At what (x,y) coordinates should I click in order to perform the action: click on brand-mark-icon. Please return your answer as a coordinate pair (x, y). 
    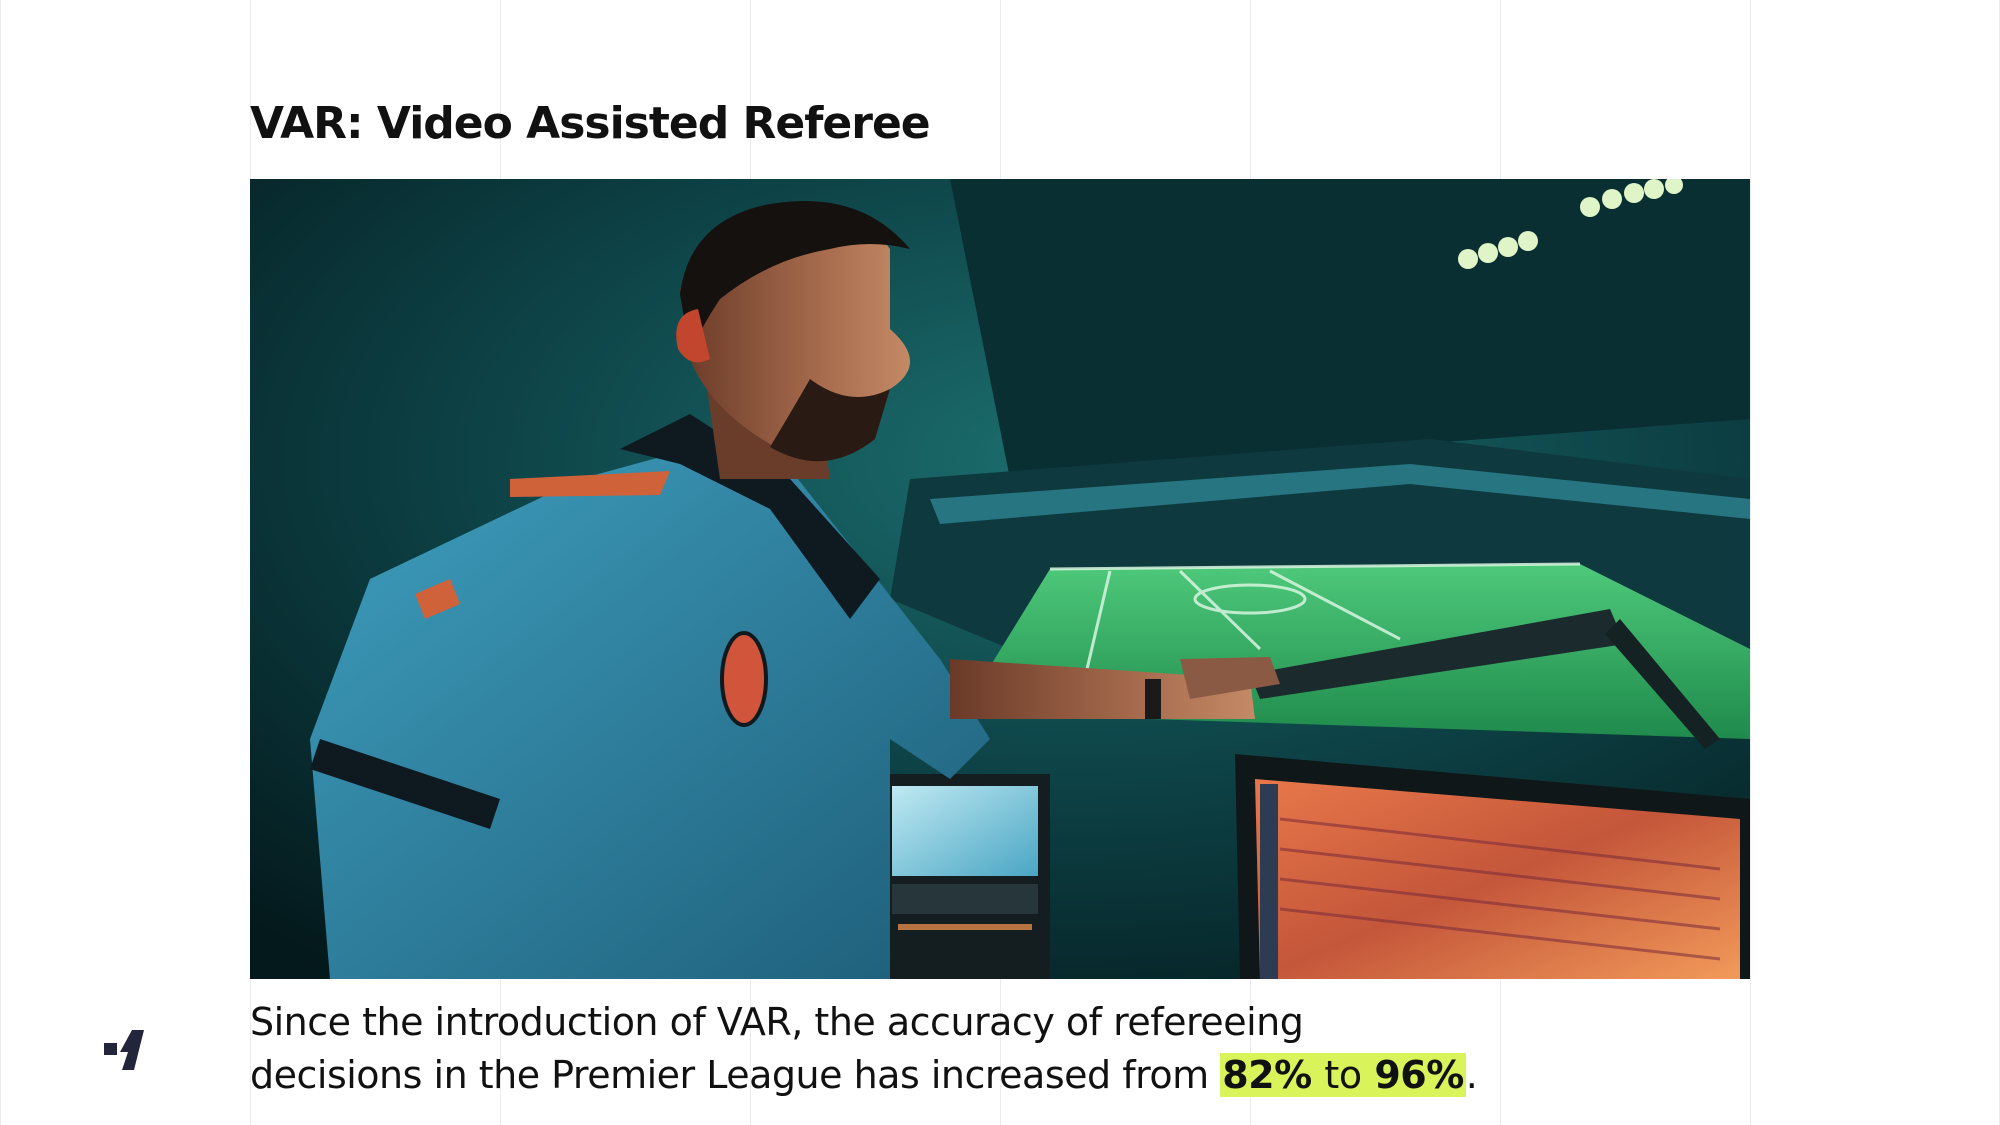
    Looking at the image, I should click on (125, 1050).